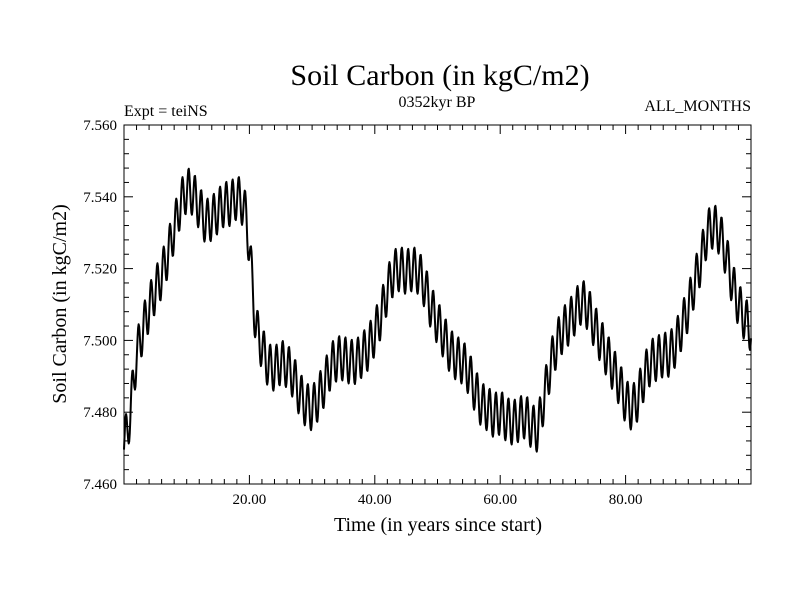 This screenshot has height=600, width=800. Describe the element at coordinates (166, 111) in the screenshot. I see `subtitle-experiment: Expt = teiNS` at that location.